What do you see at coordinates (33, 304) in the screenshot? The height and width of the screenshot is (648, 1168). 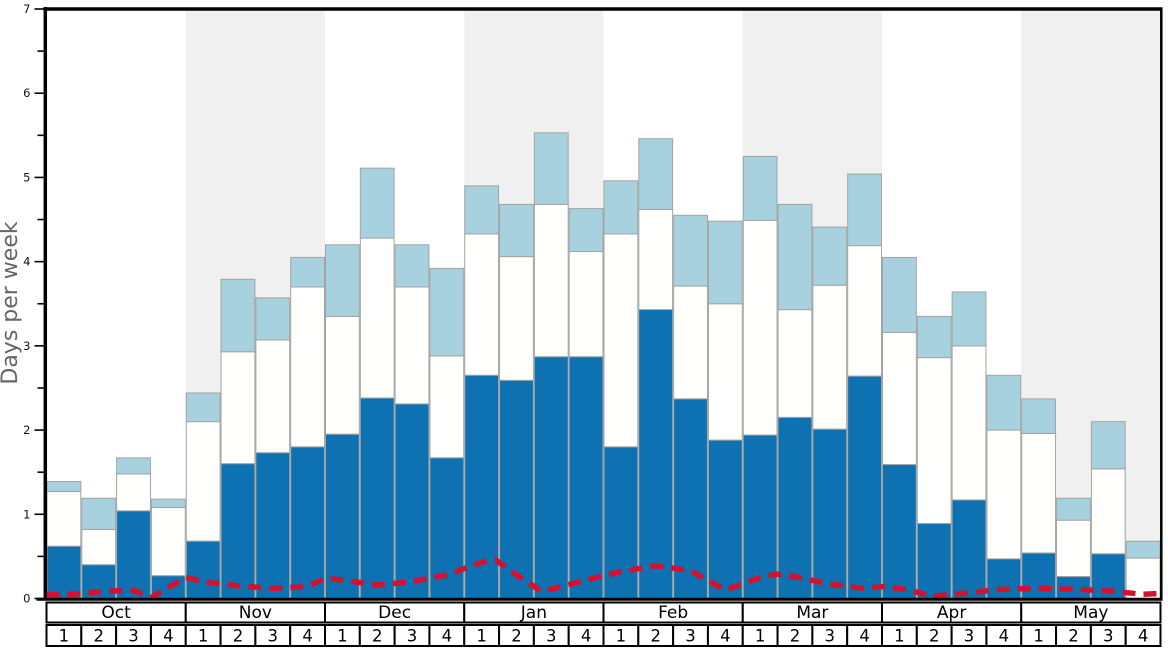 I see `y-axis-ticks: 0 1 2 3 4 5 6 7` at bounding box center [33, 304].